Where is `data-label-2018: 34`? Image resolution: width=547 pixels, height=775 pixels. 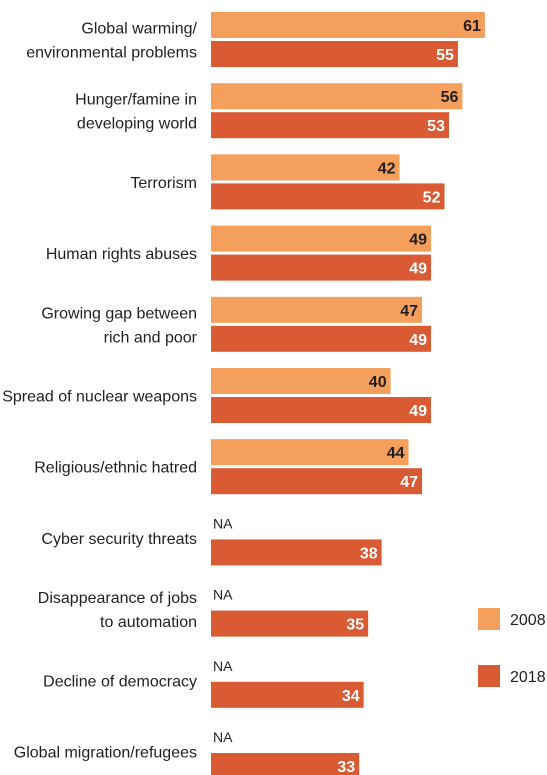 data-label-2018: 34 is located at coordinates (351, 696).